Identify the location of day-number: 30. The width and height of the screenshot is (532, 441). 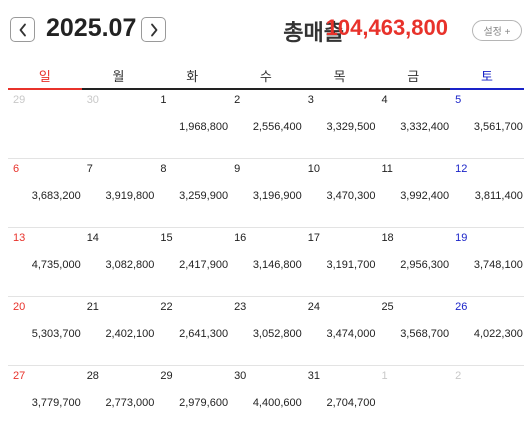
(240, 376).